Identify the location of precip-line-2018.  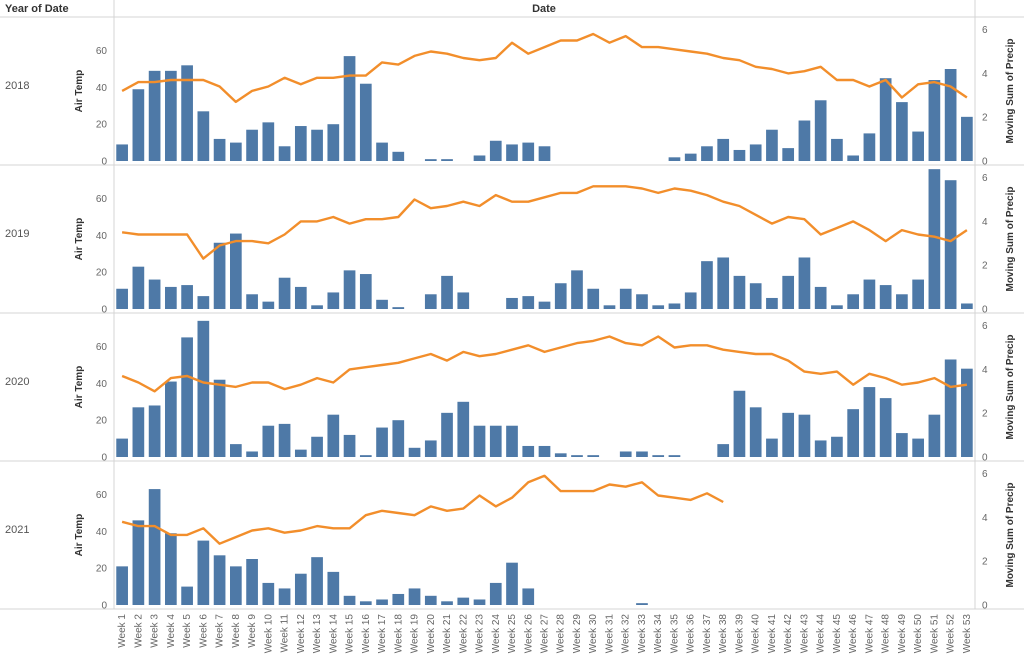
(544, 68).